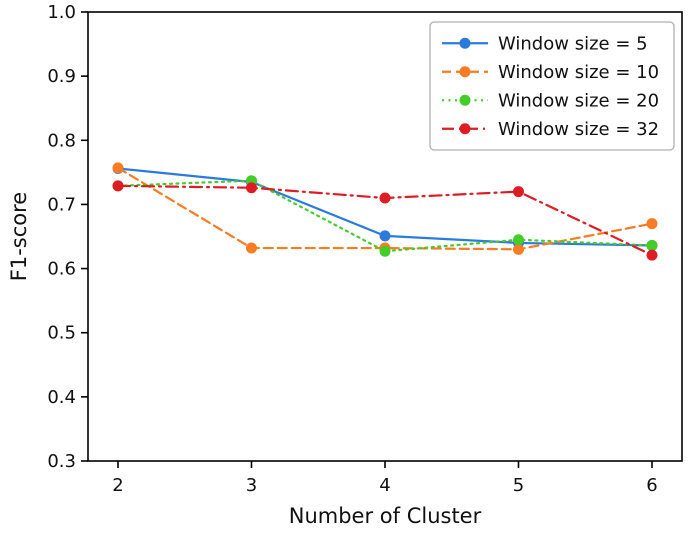  Describe the element at coordinates (117, 485) in the screenshot. I see `x-tick-label: 2` at that location.